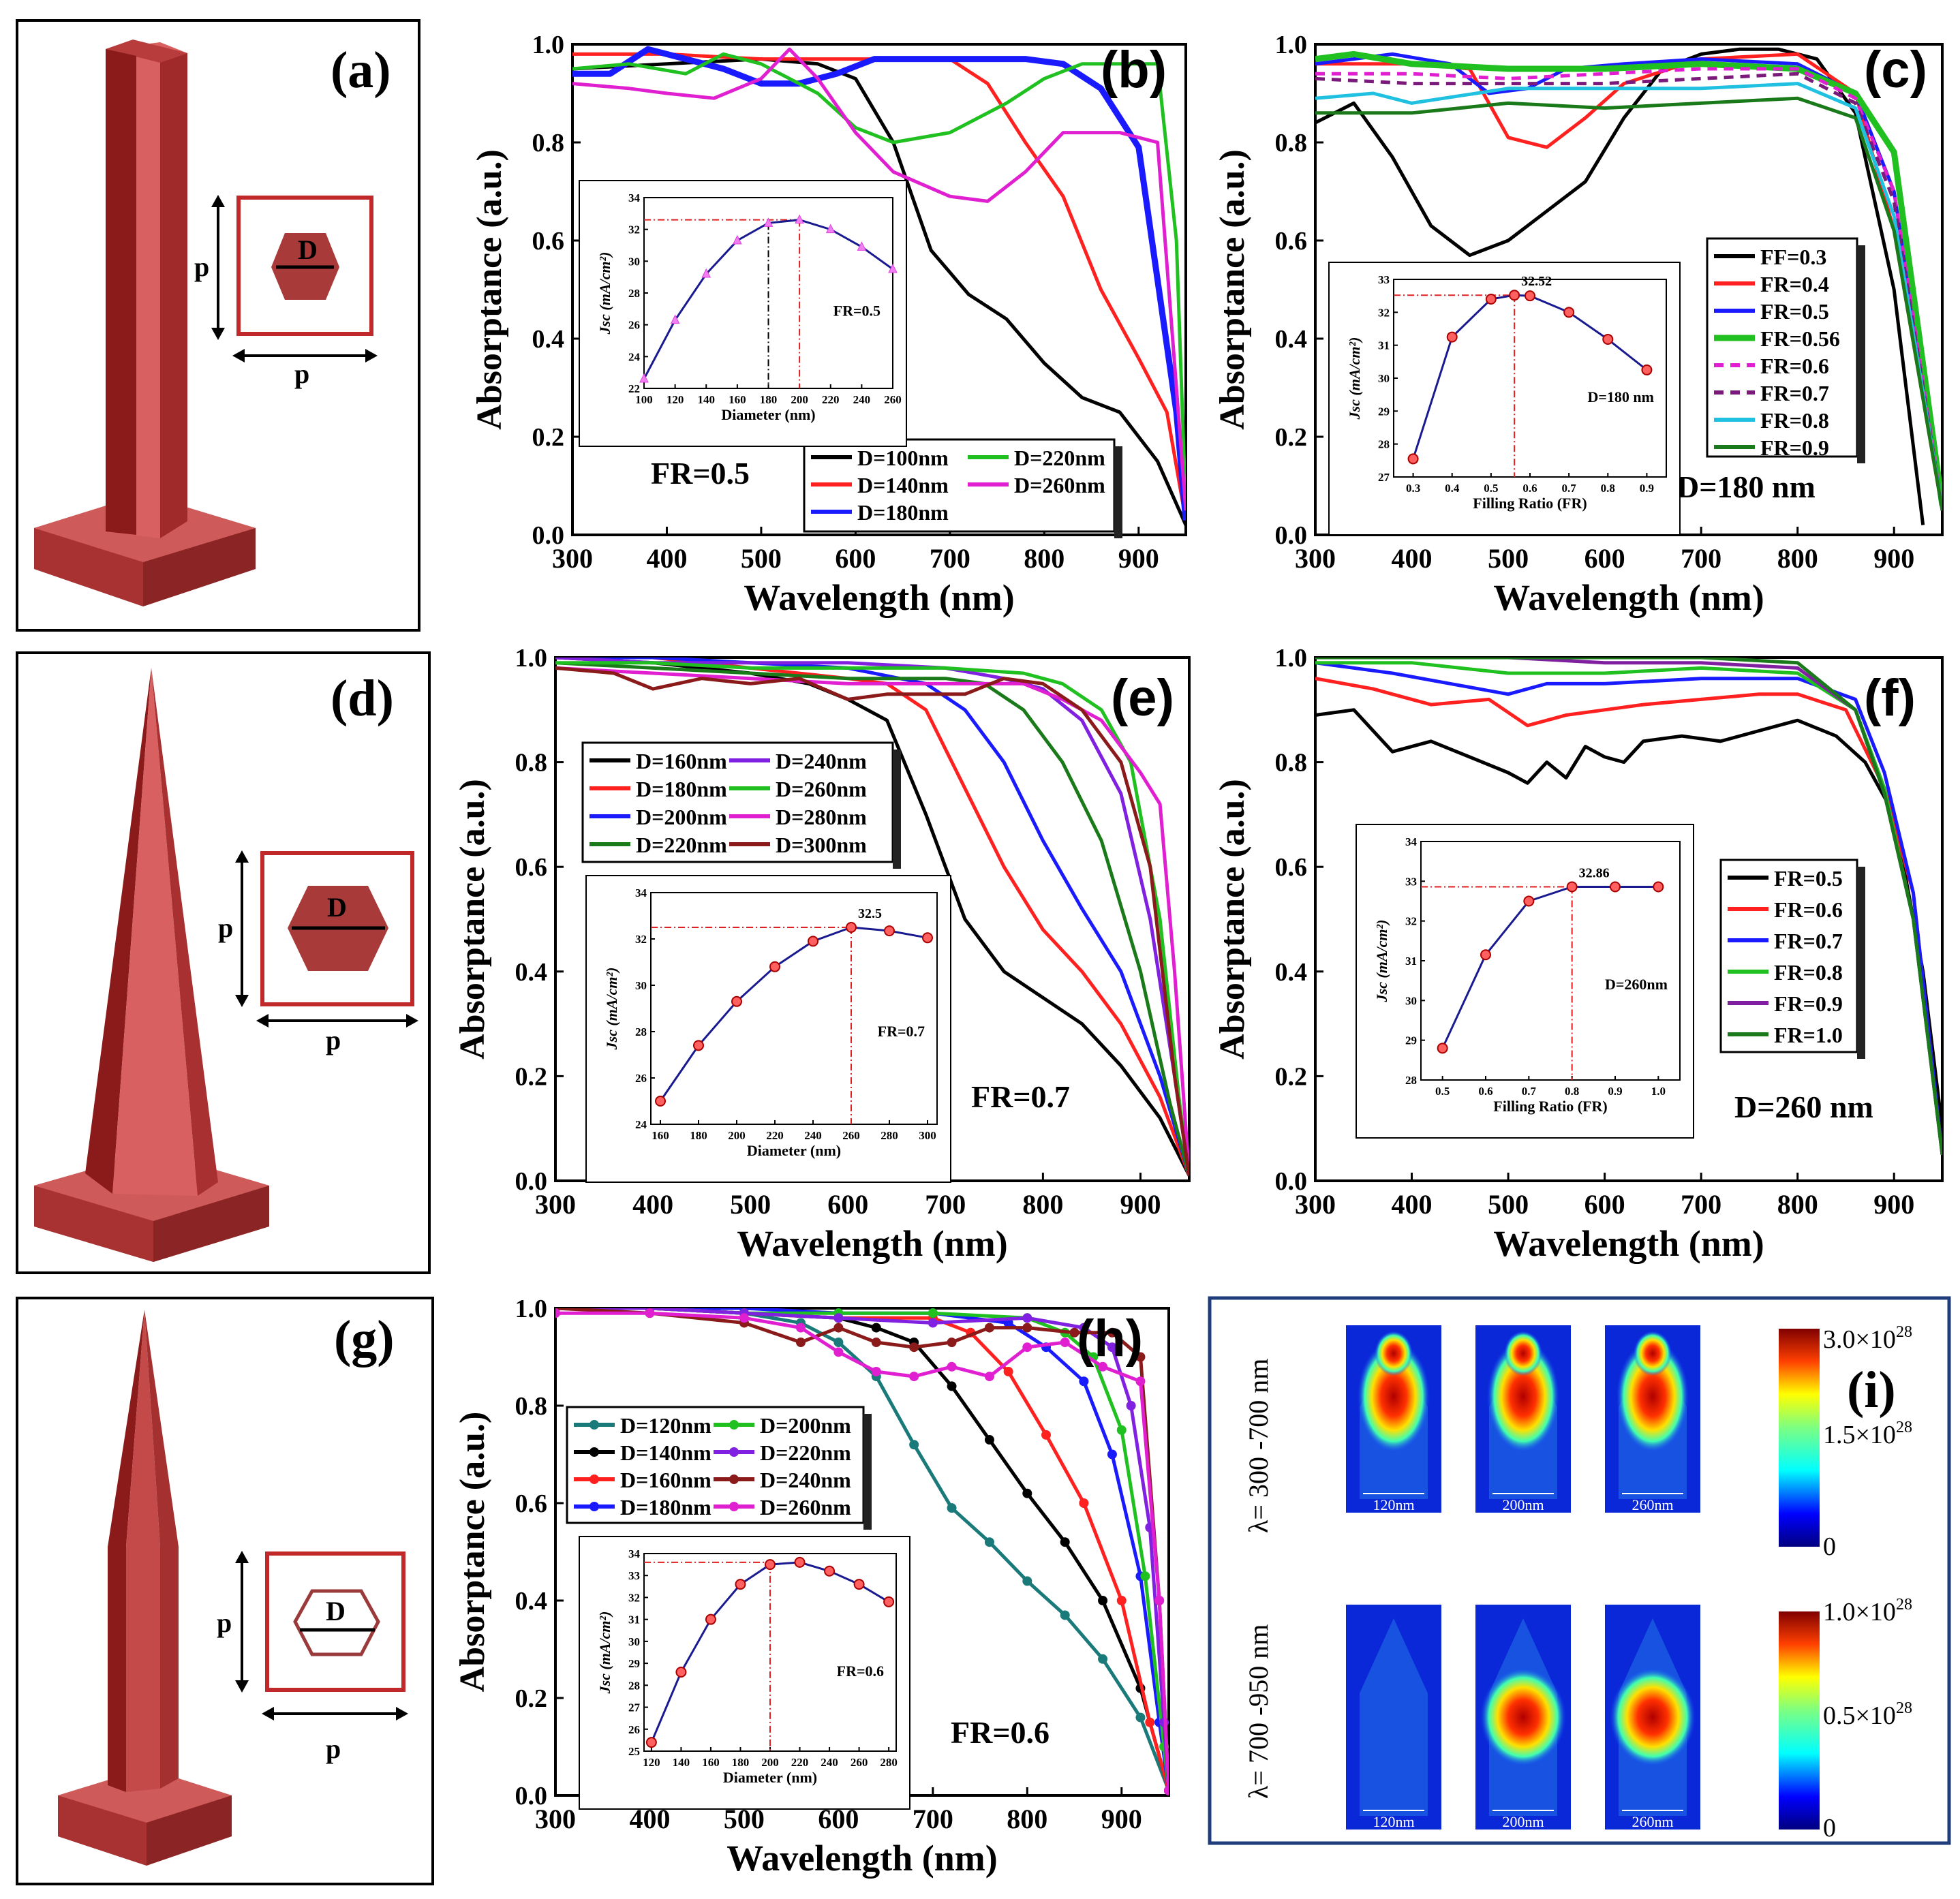 The height and width of the screenshot is (1899, 1960). What do you see at coordinates (1830, 1546) in the screenshot?
I see `cb1-min: 0` at bounding box center [1830, 1546].